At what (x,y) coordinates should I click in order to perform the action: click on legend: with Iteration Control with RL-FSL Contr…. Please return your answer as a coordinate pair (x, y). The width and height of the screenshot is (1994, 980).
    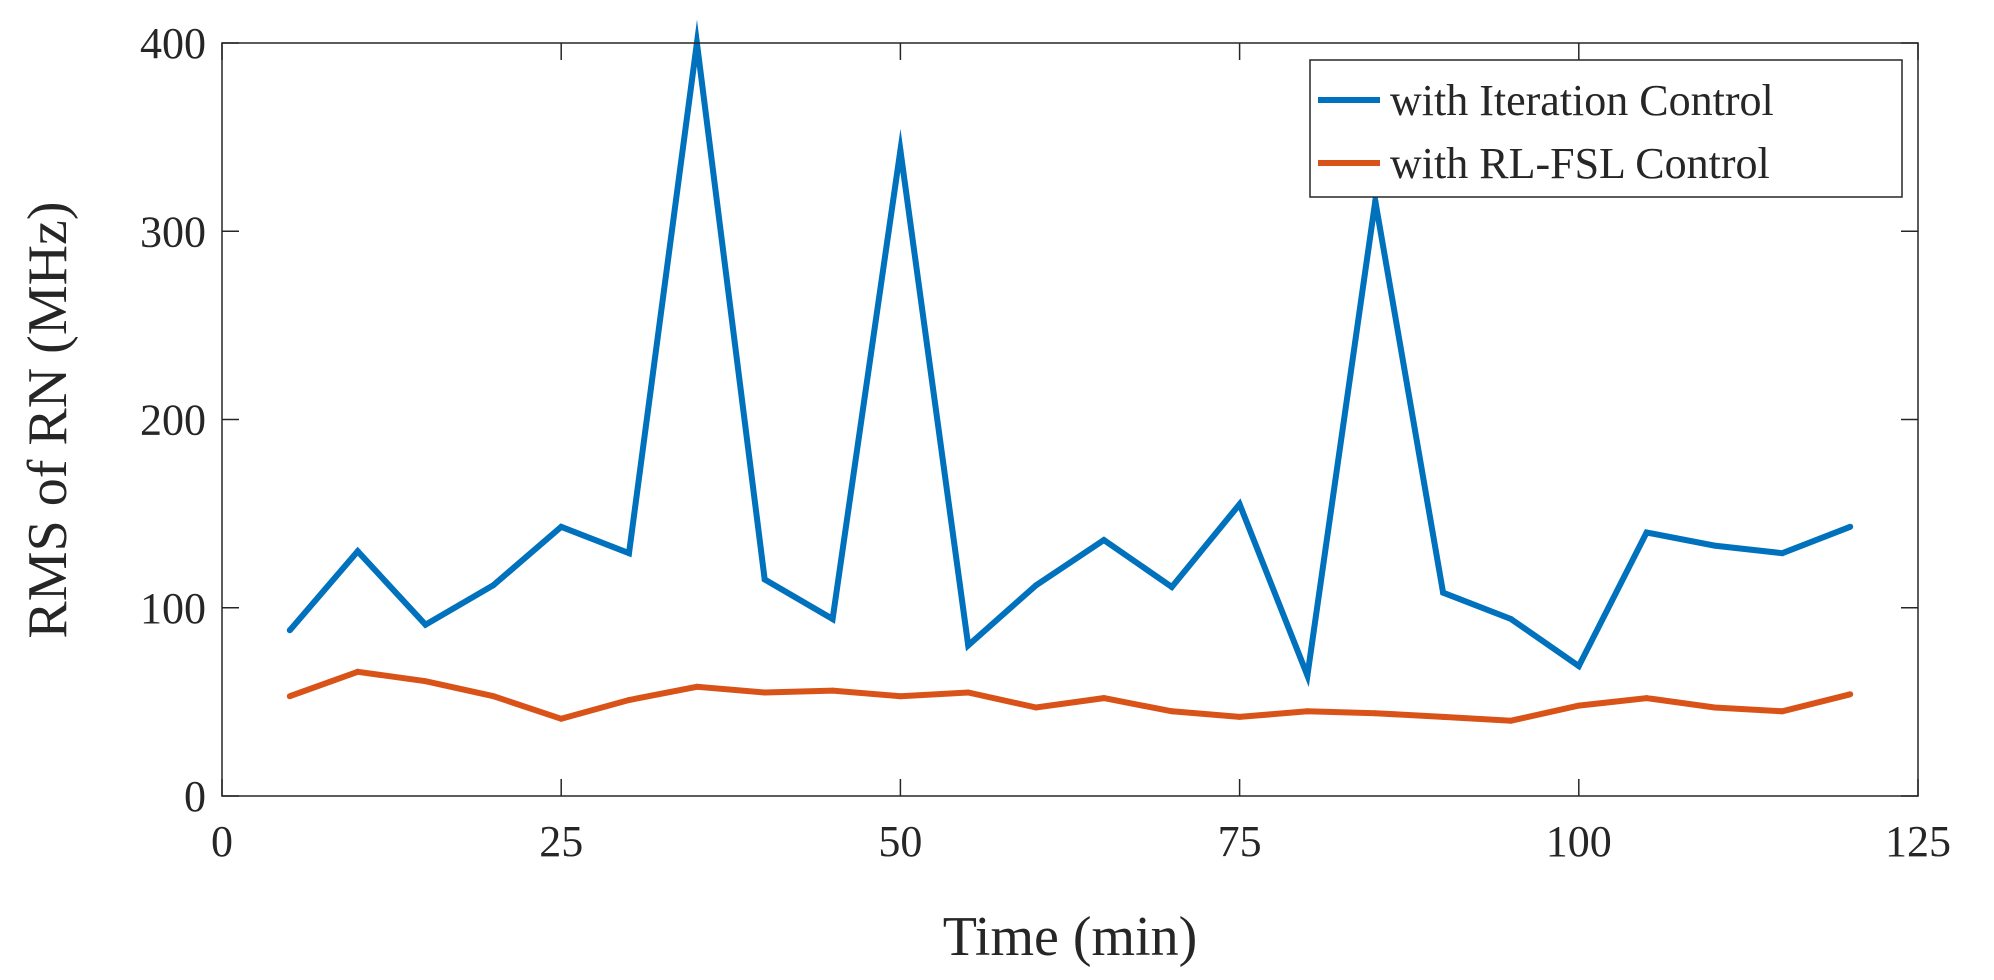
    Looking at the image, I should click on (1606, 128).